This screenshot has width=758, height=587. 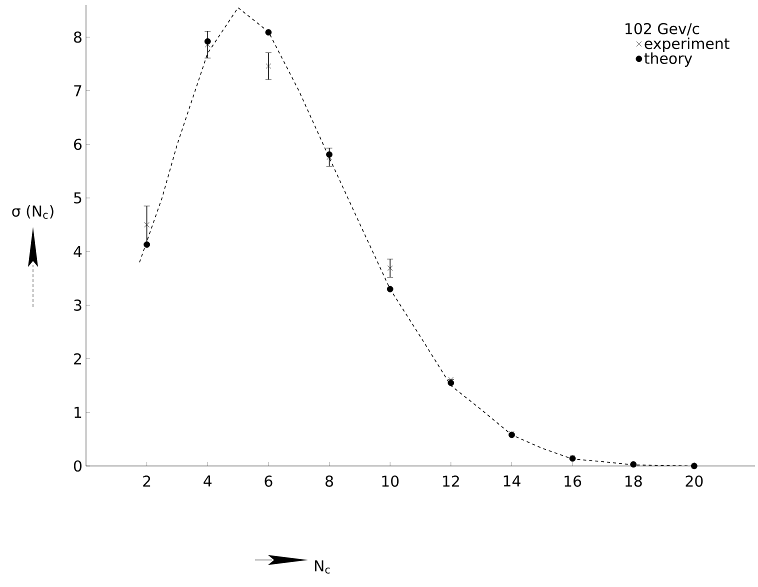 I want to click on x-tick-label: 4, so click(x=208, y=481).